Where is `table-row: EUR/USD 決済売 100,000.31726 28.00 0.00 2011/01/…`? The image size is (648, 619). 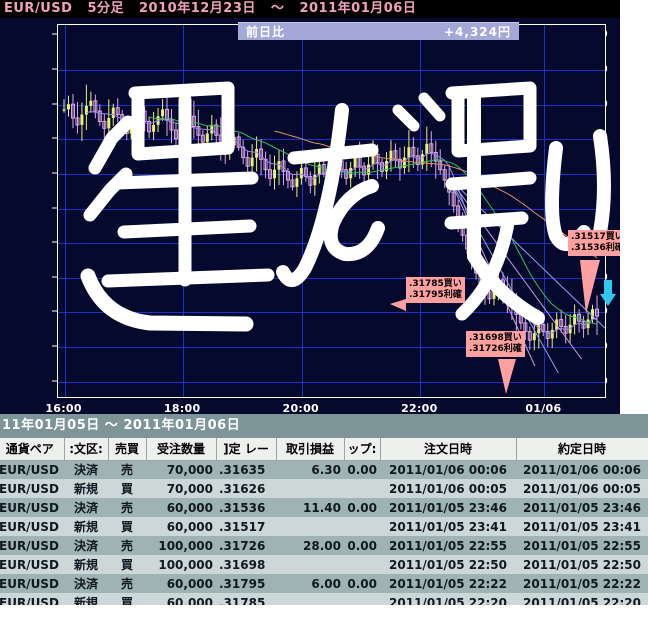 table-row: EUR/USD 決済売 100,000.31726 28.00 0.00 2011/01/… is located at coordinates (324, 545).